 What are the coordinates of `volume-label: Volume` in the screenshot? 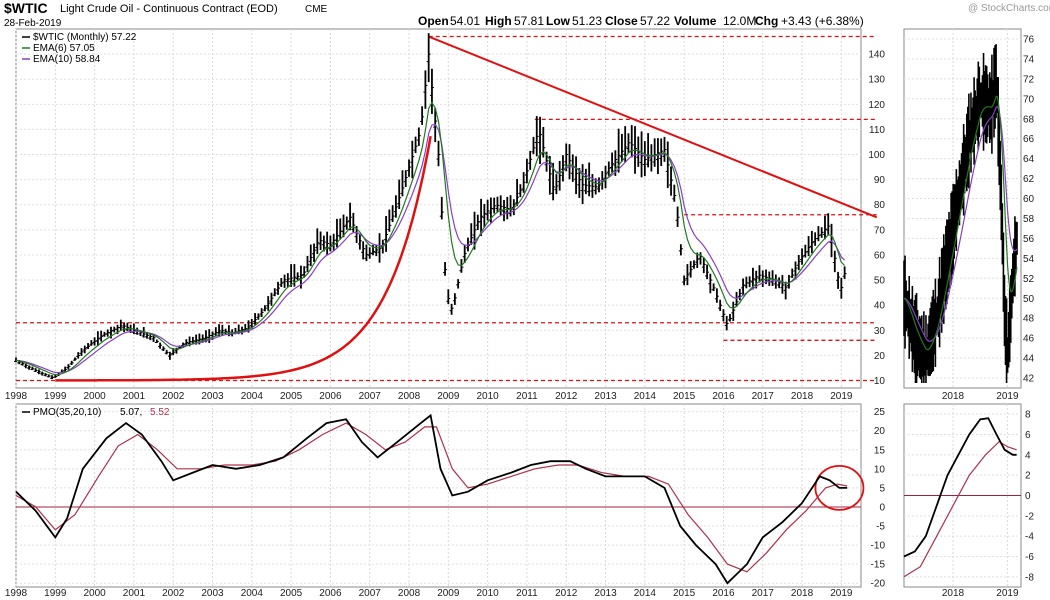 It's located at (695, 21).